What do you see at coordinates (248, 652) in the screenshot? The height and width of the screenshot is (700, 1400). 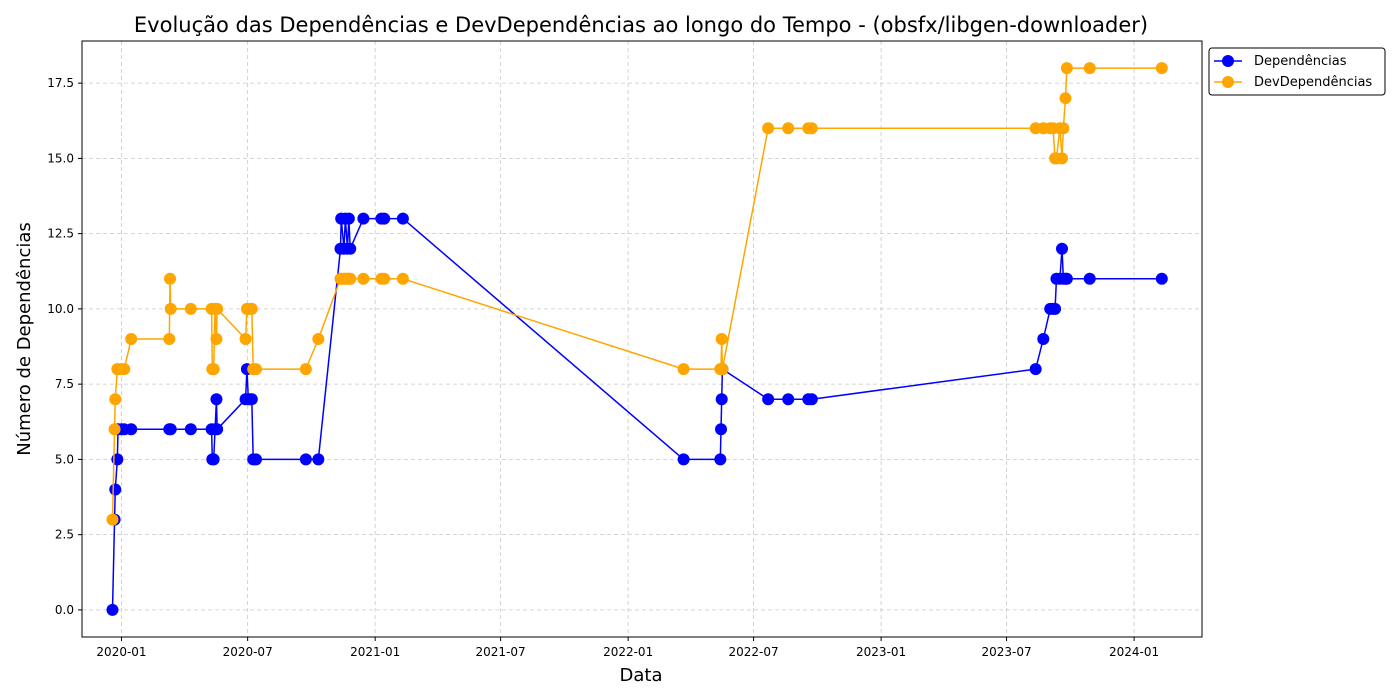 I see `x-tick-label: 2020-07` at bounding box center [248, 652].